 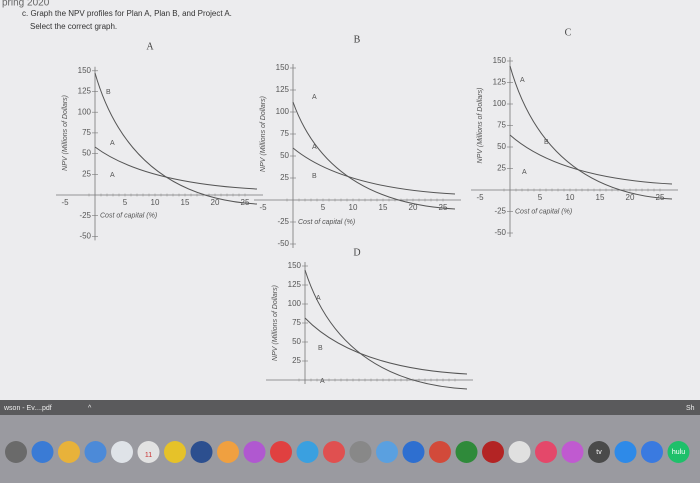 What do you see at coordinates (150, 46) in the screenshot?
I see `graph-option-label: A` at bounding box center [150, 46].